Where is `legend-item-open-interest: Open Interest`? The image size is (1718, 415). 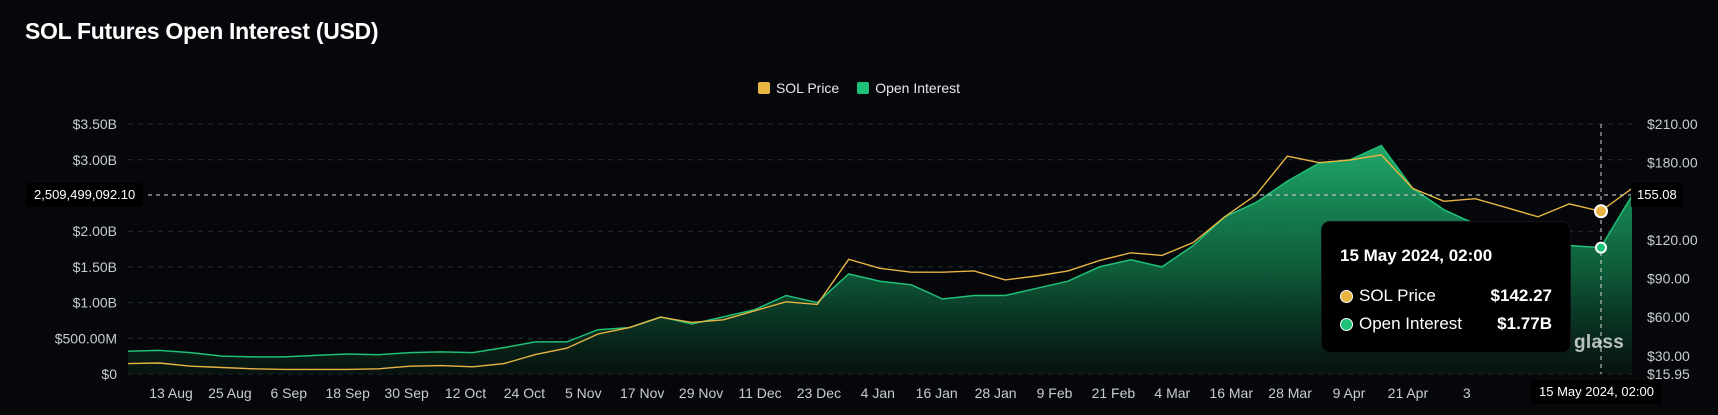
legend-item-open-interest: Open Interest is located at coordinates (908, 88).